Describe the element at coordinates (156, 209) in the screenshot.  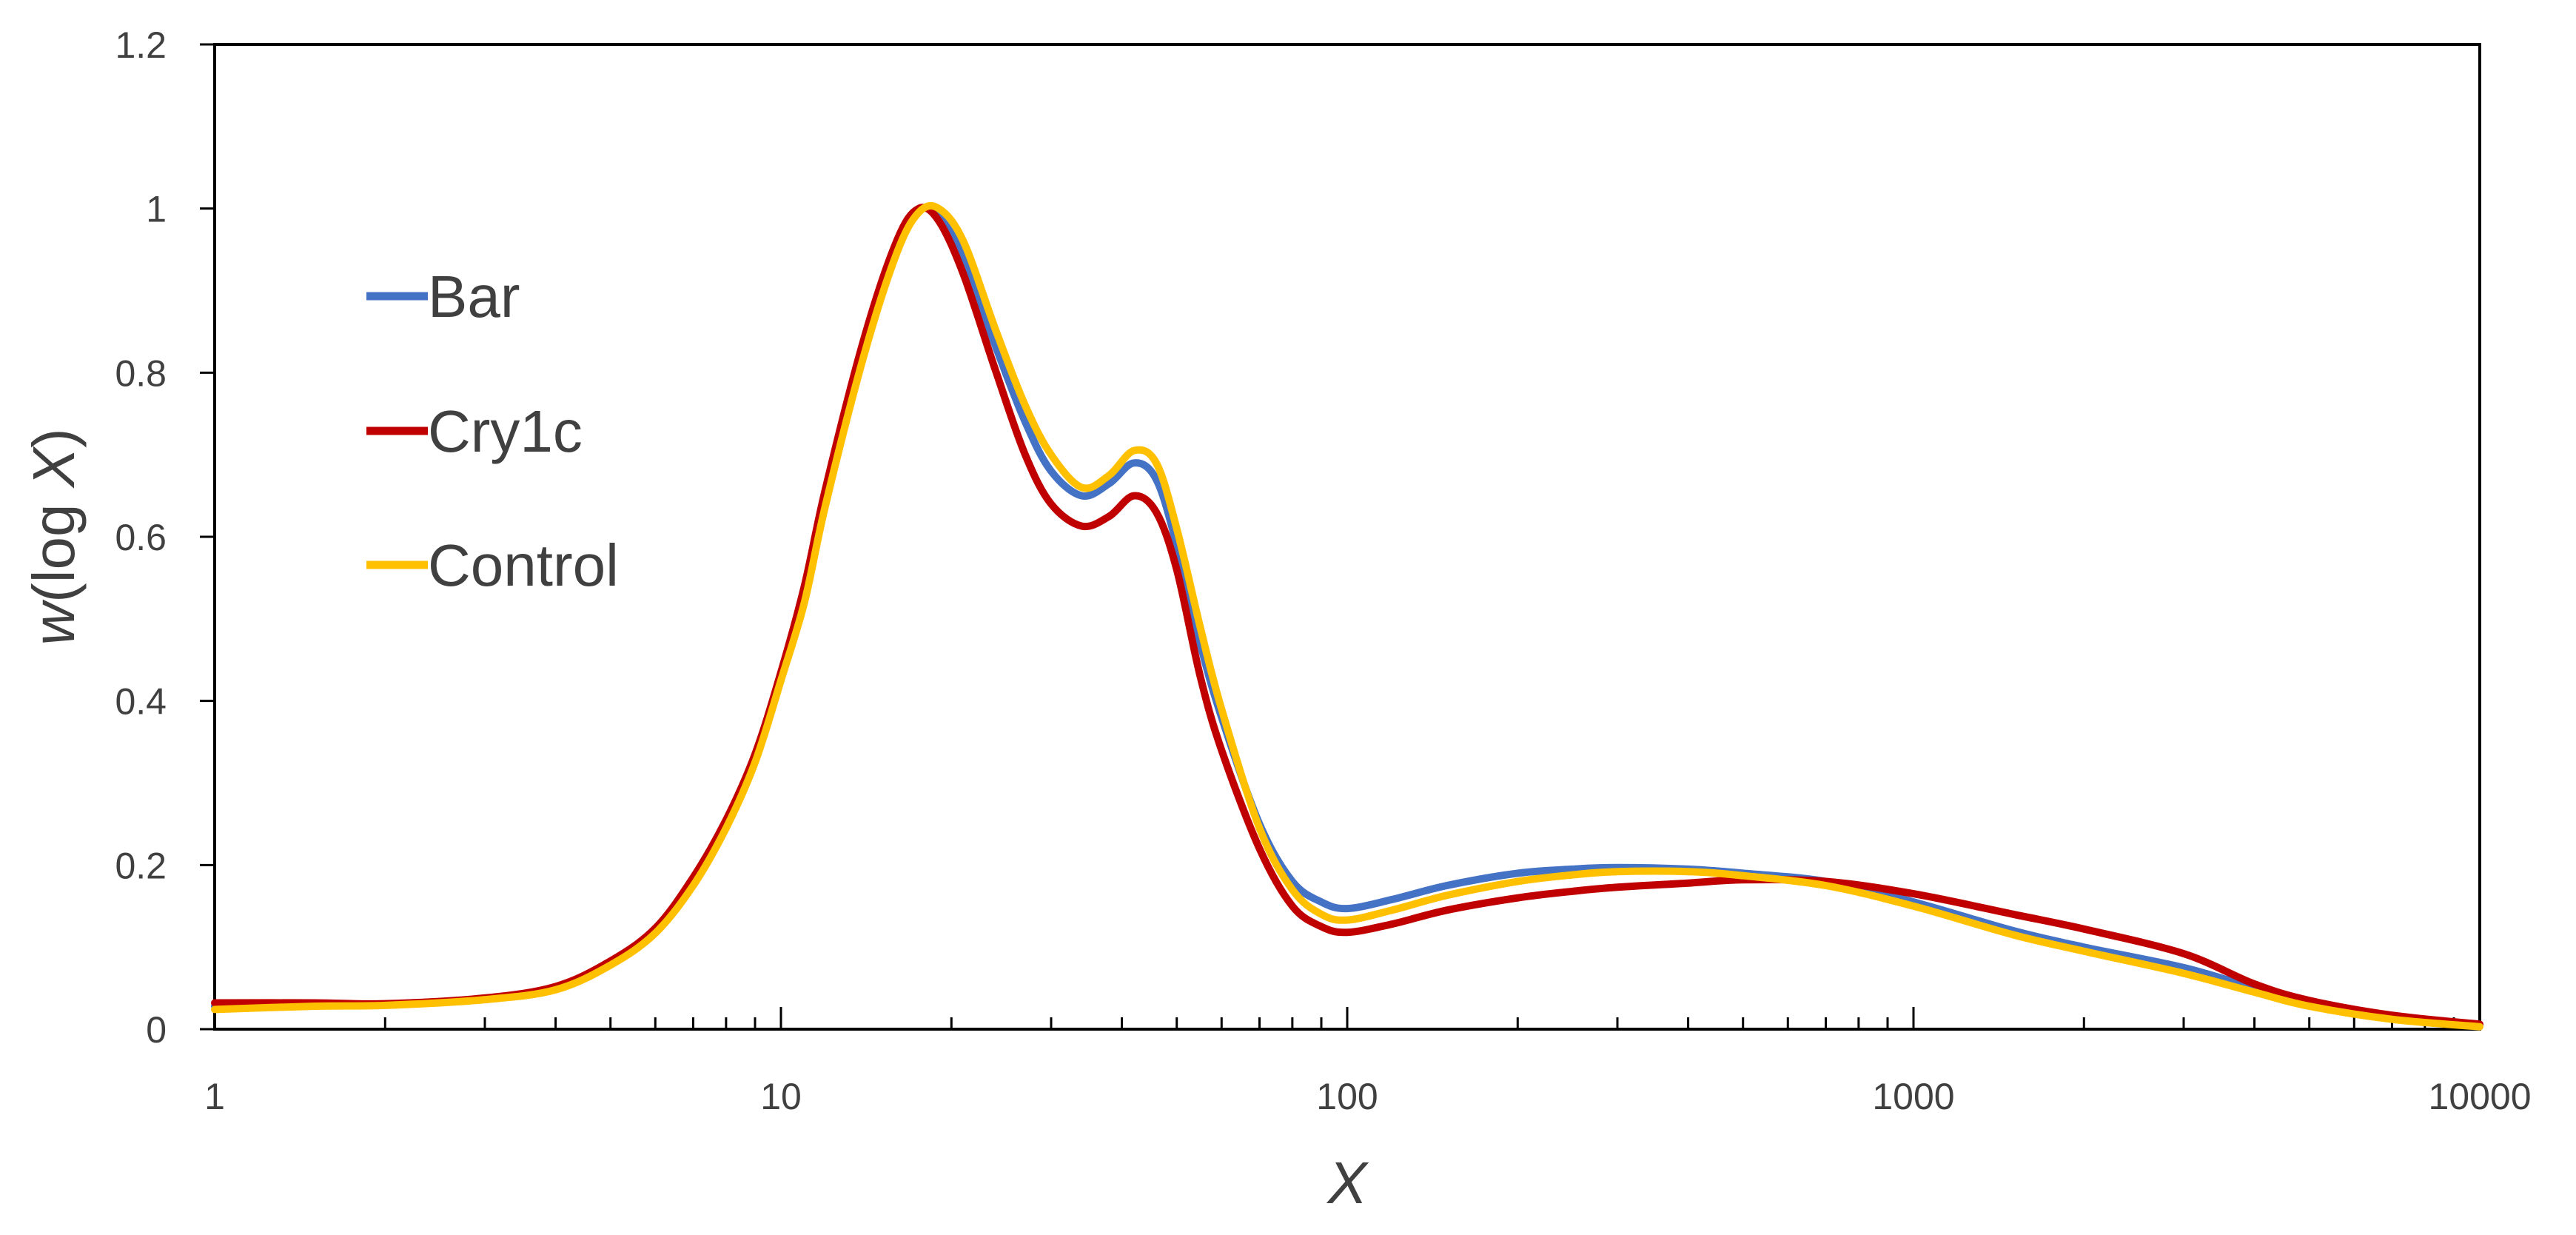
I see `y-tick-label: 1` at that location.